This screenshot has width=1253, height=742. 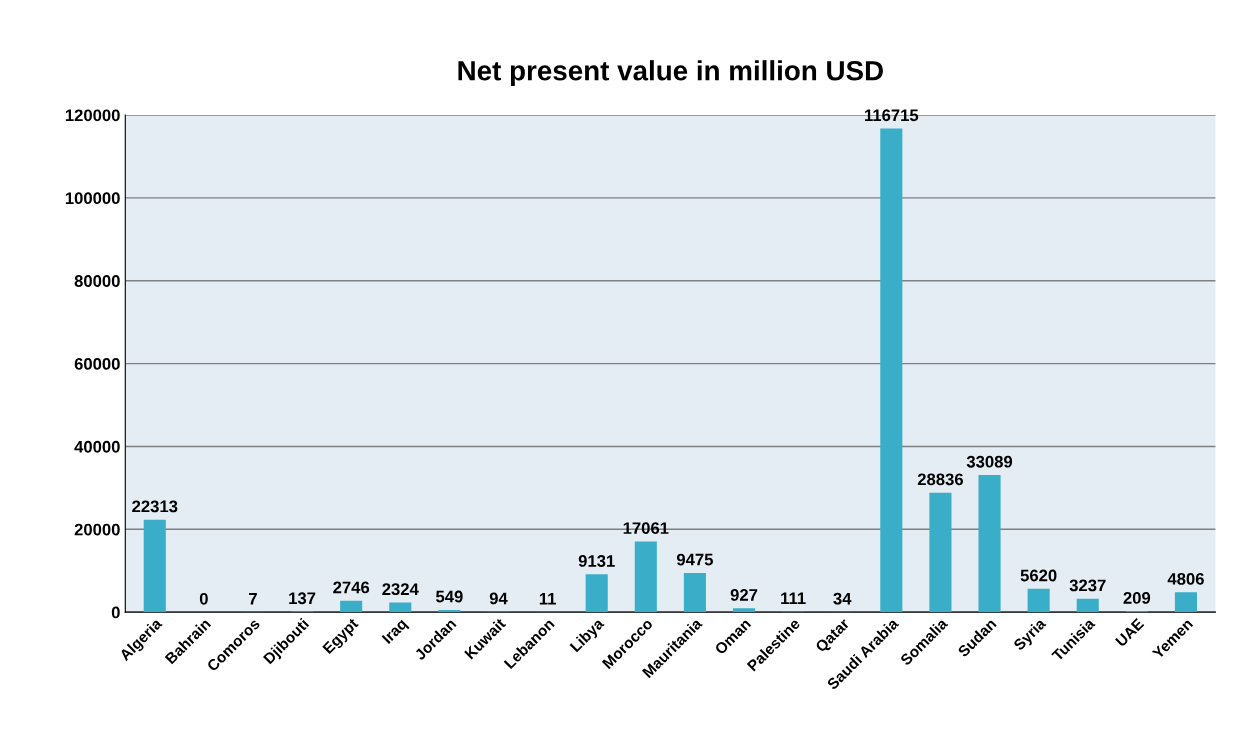 I want to click on chart-title: Net present value in million USD, so click(x=670, y=73).